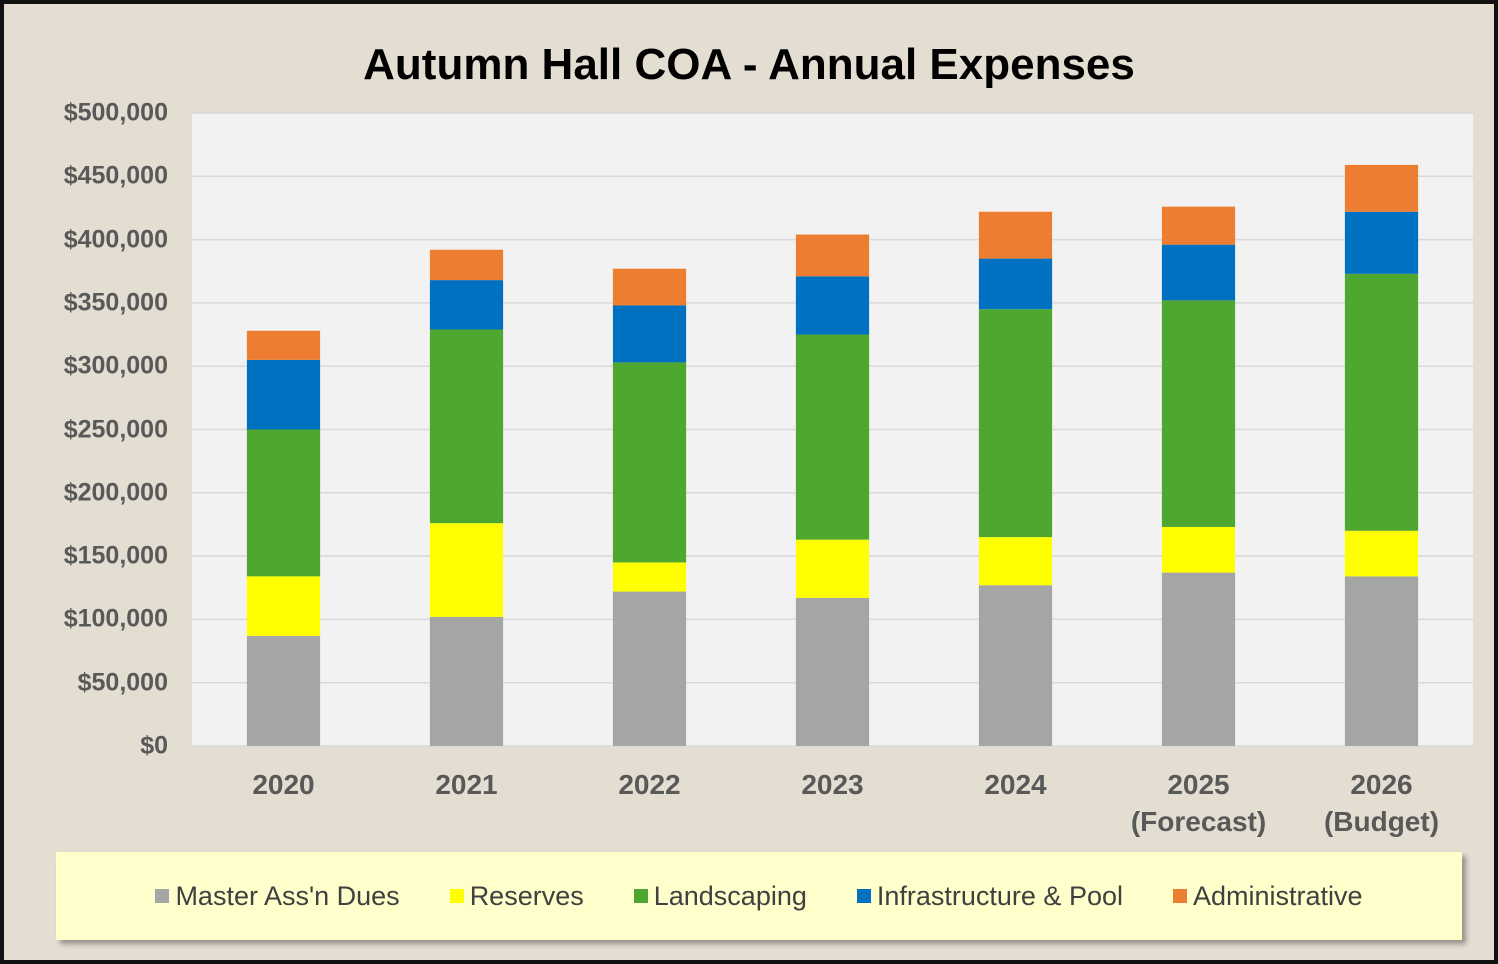 The width and height of the screenshot is (1498, 964). I want to click on legend-label: Landscaping, so click(730, 895).